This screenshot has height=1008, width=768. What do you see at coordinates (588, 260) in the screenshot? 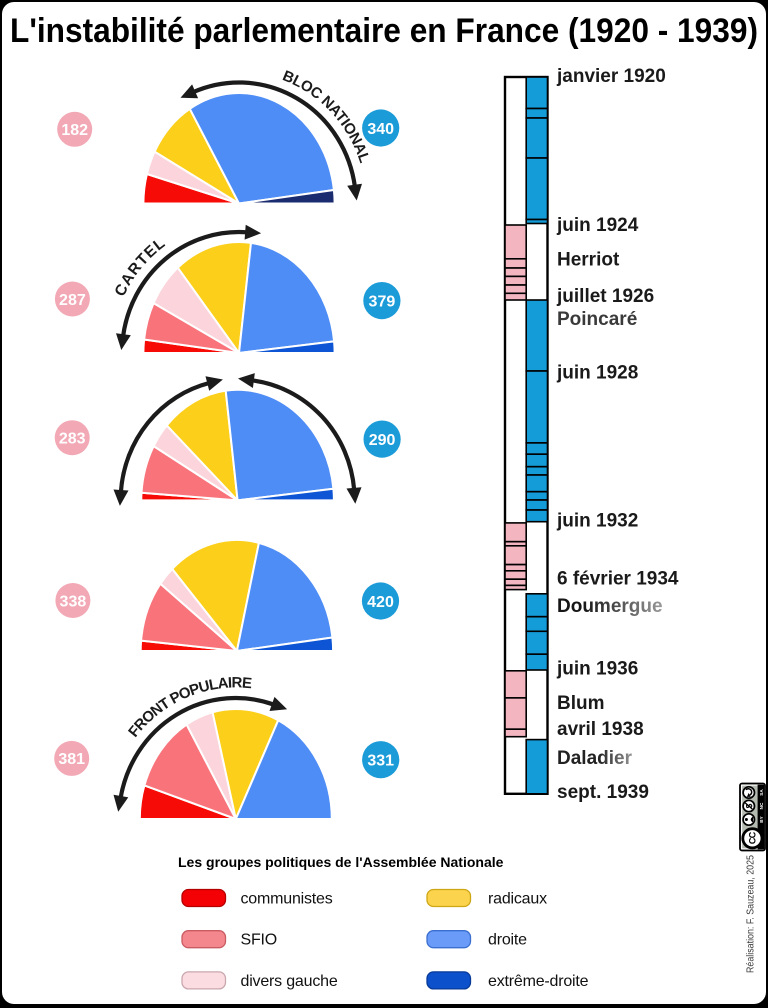
I see `svg-text: Herriot` at bounding box center [588, 260].